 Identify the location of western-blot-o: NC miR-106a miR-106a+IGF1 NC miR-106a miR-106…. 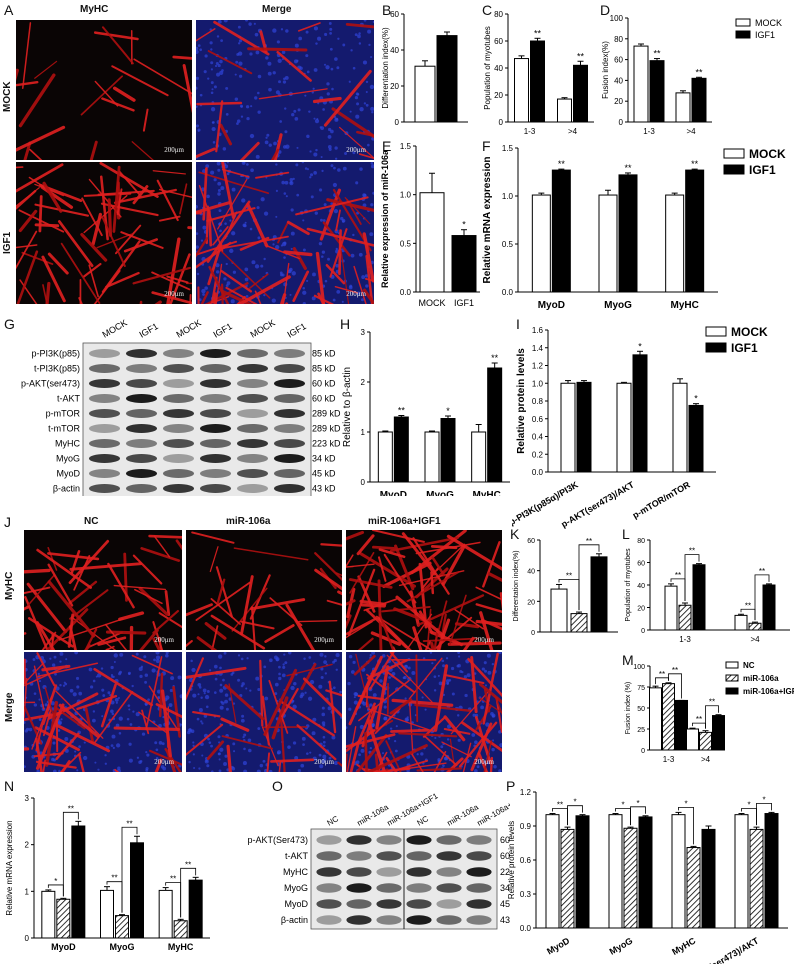
(370, 870).